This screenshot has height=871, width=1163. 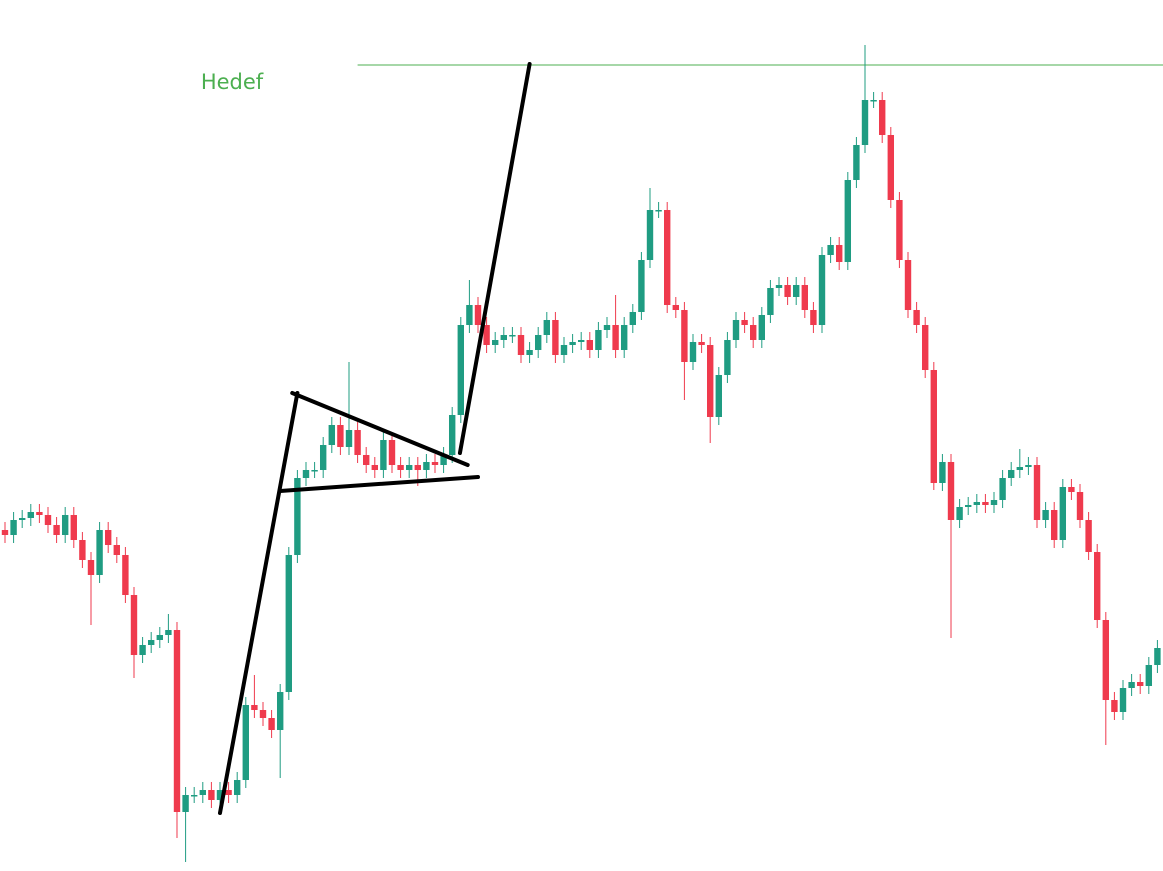 What do you see at coordinates (232, 82) in the screenshot?
I see `target-label: Hedef` at bounding box center [232, 82].